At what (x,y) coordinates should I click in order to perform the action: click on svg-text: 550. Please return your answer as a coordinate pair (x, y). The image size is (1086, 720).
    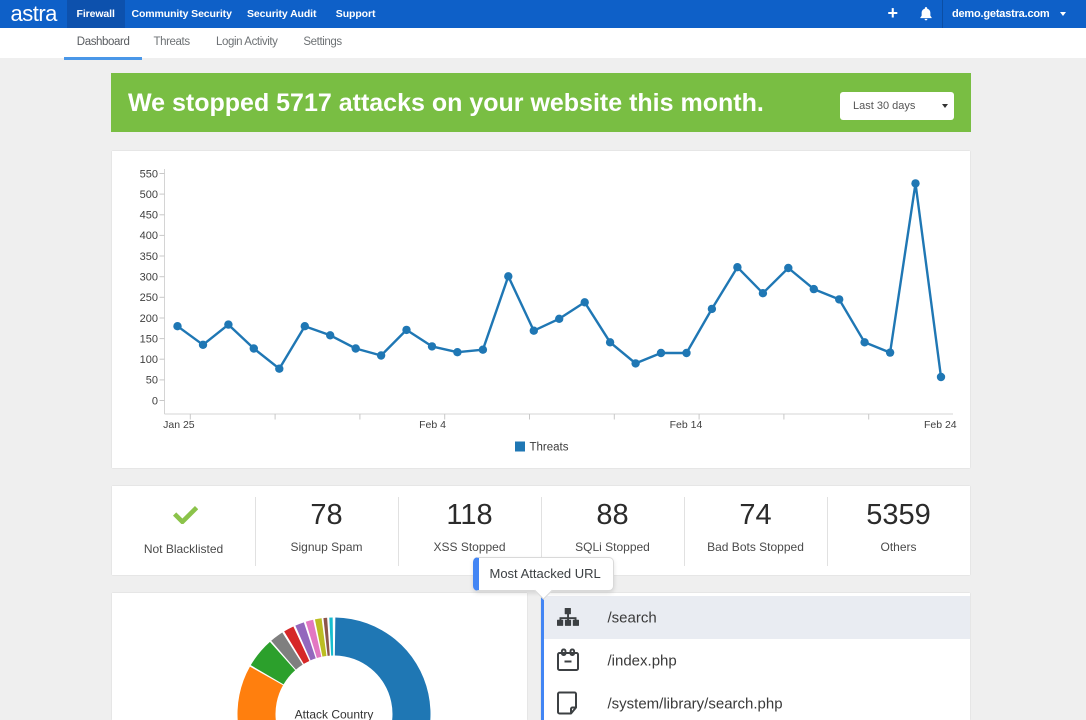
    Looking at the image, I should click on (149, 174).